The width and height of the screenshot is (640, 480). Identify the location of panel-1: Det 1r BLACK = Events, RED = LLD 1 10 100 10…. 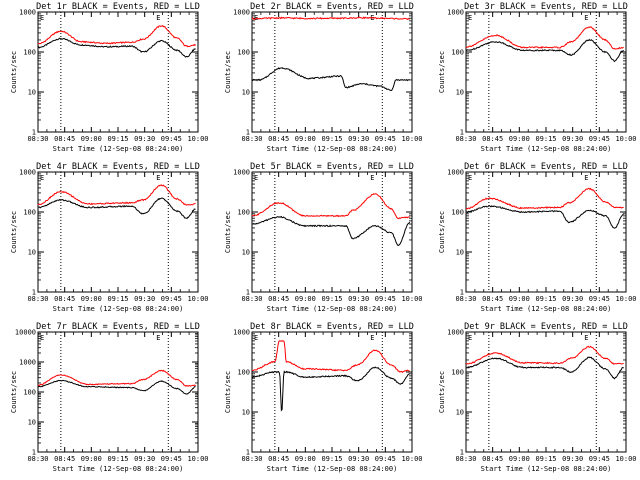
(109, 77).